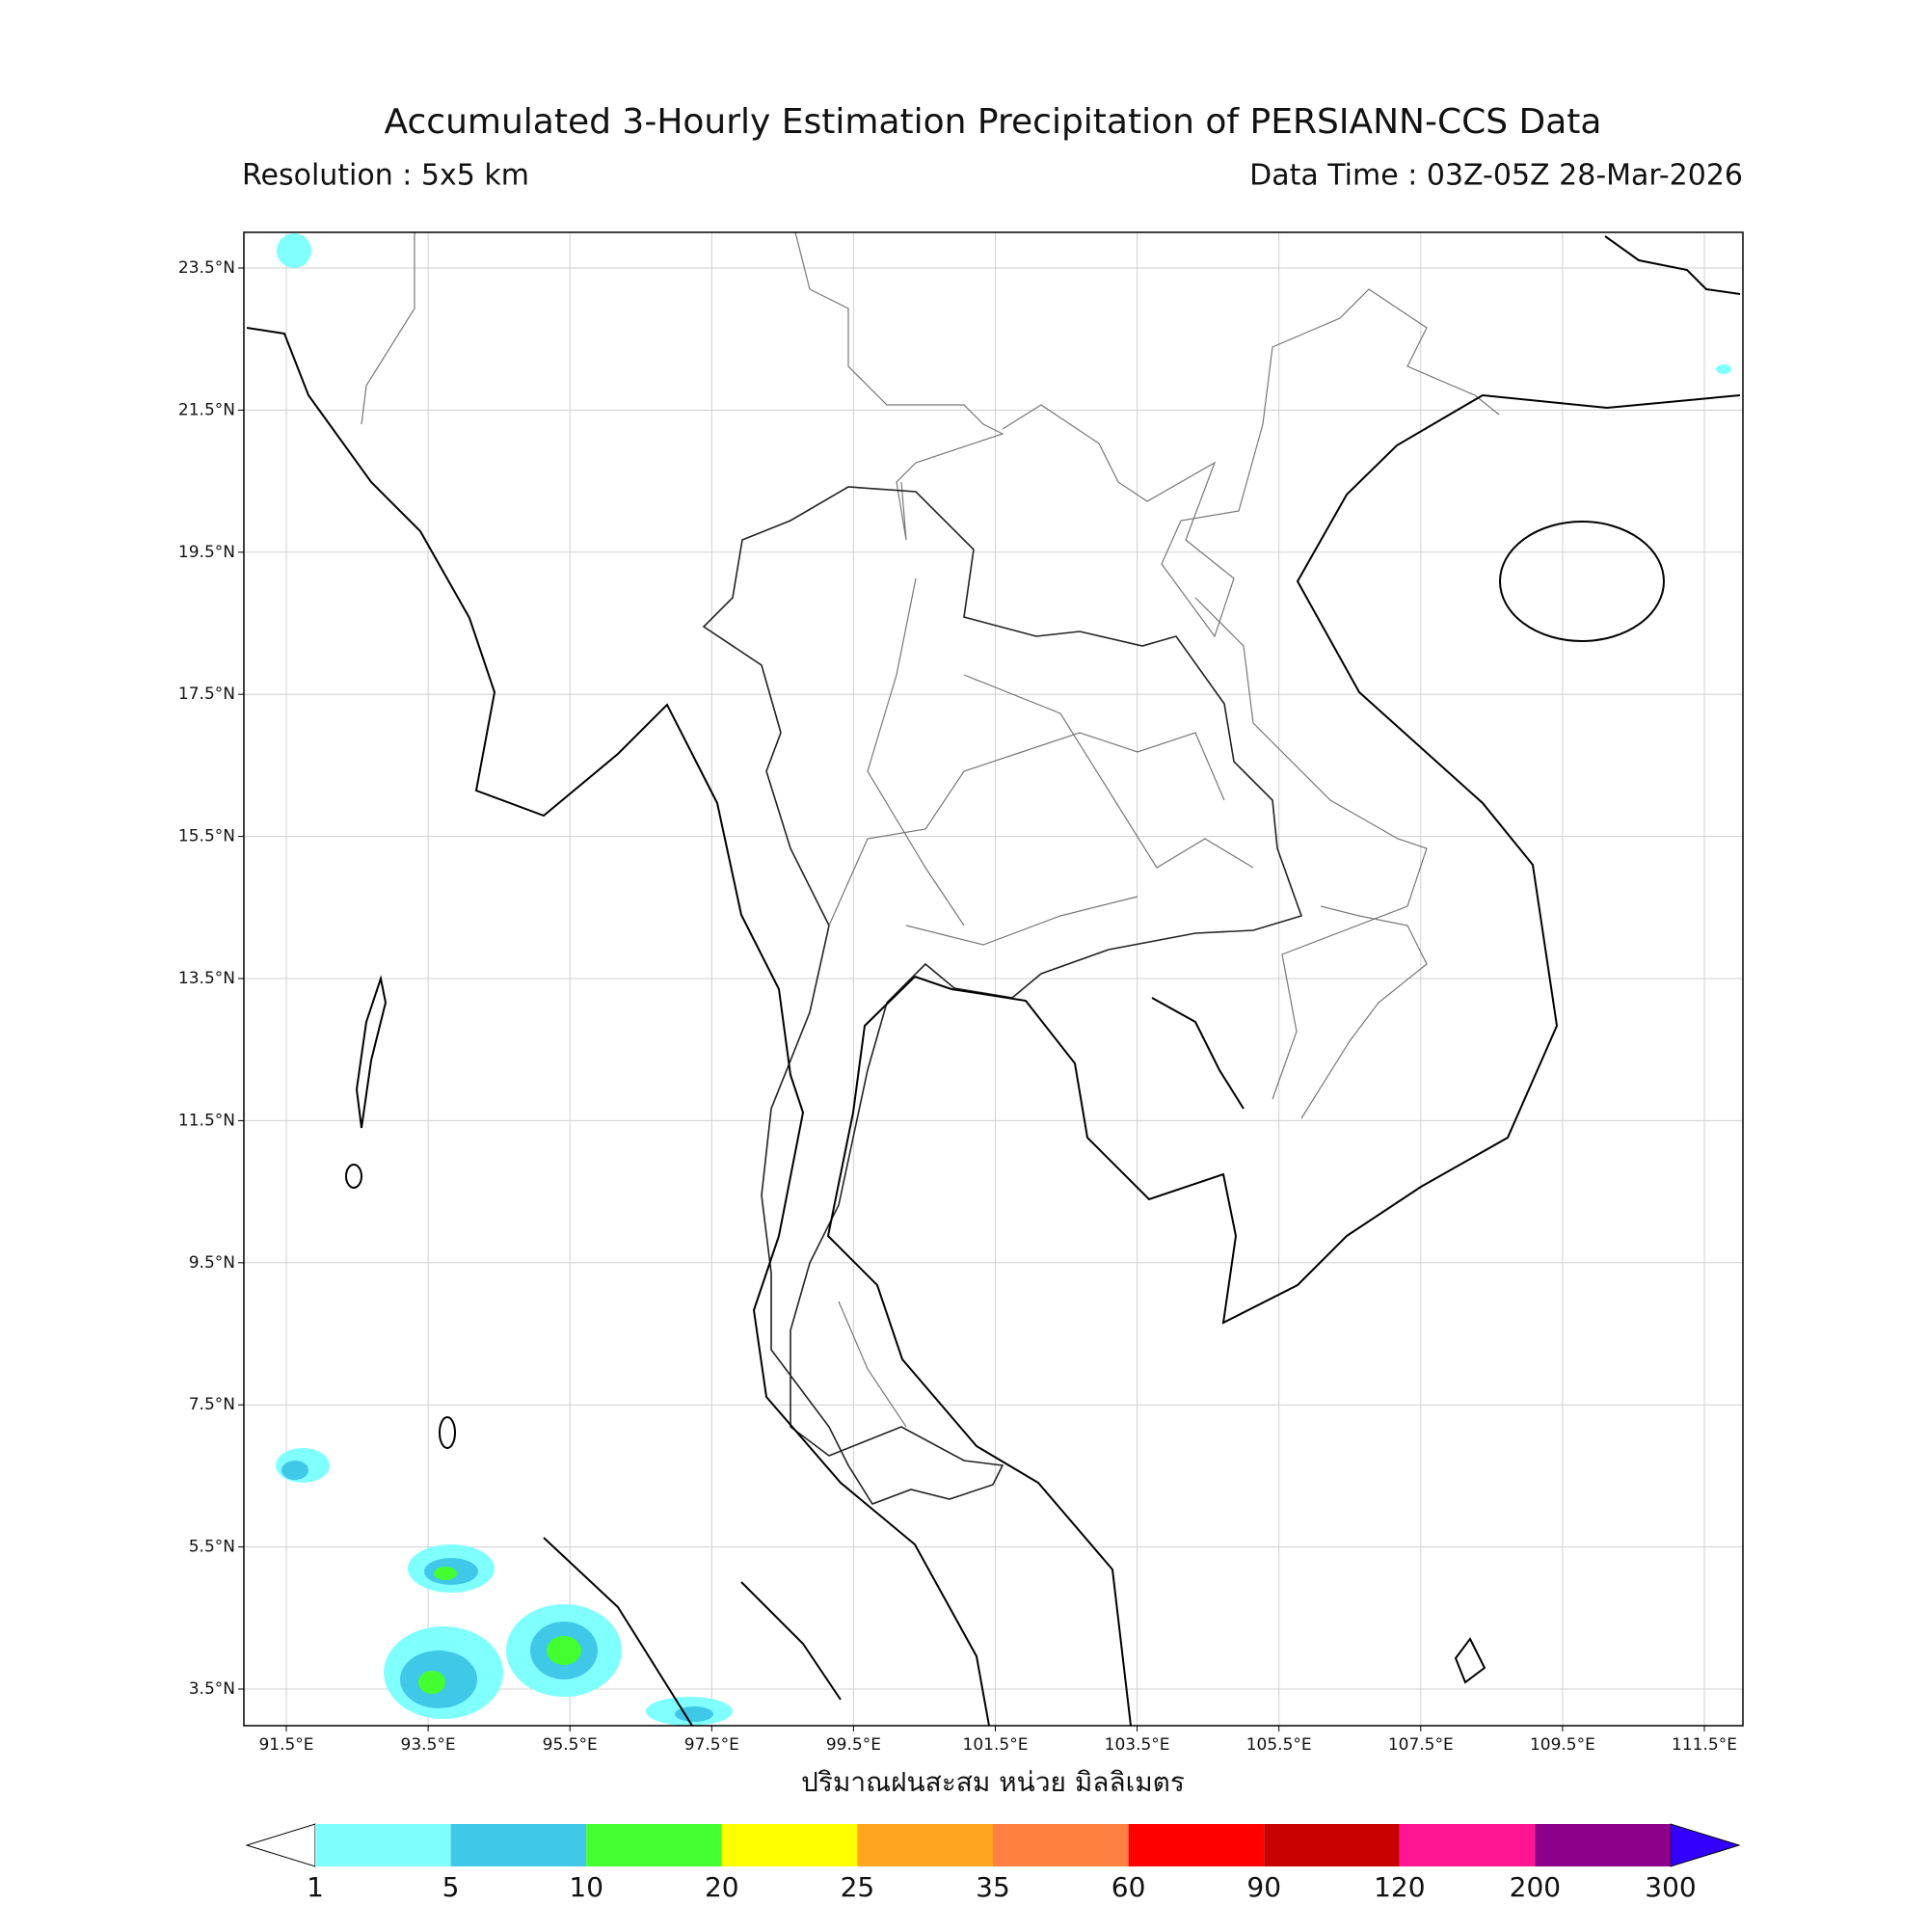 The width and height of the screenshot is (1928, 1932). Describe the element at coordinates (1536, 1887) in the screenshot. I see `colorbar-tick-label: 200` at that location.